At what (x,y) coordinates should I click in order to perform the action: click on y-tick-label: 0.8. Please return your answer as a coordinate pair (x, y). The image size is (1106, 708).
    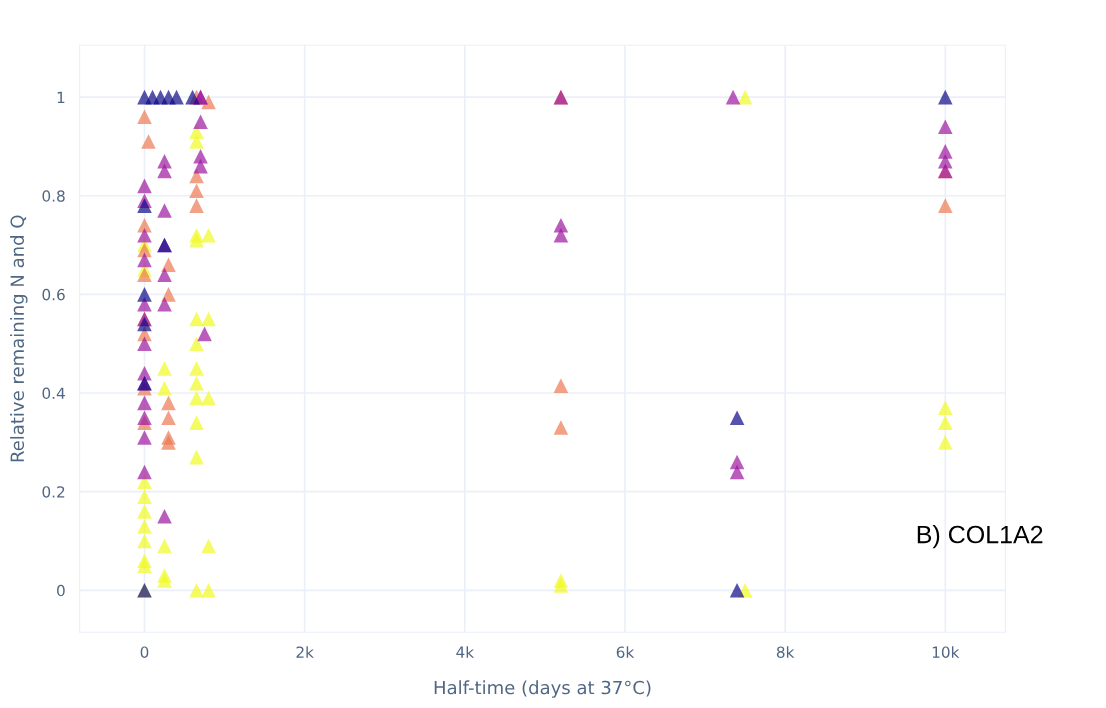
    Looking at the image, I should click on (53, 196).